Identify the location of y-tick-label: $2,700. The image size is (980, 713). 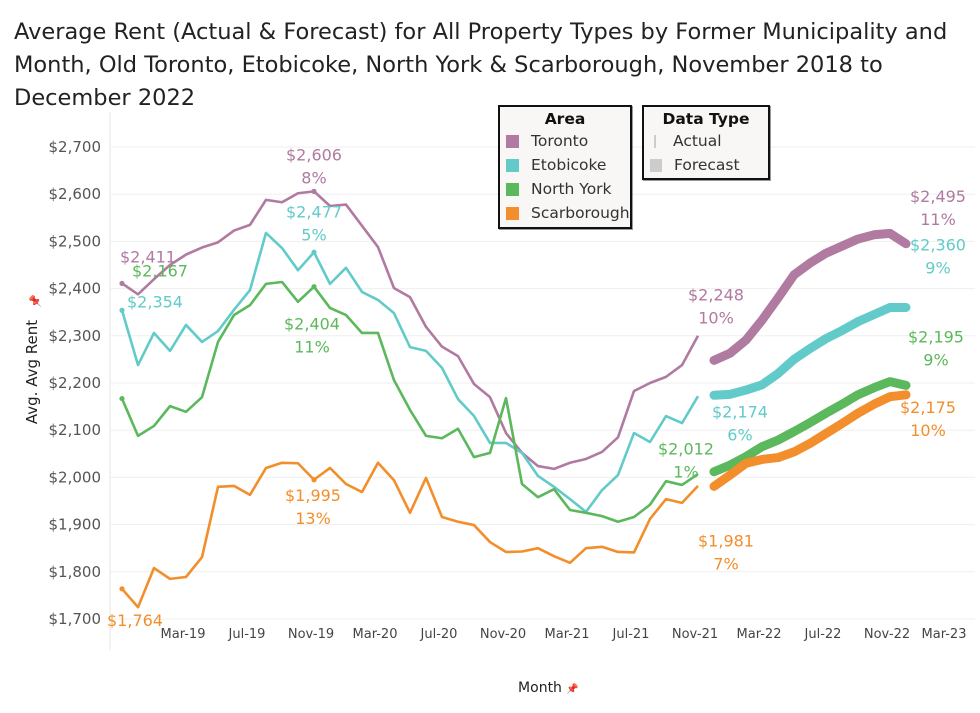
(75, 147).